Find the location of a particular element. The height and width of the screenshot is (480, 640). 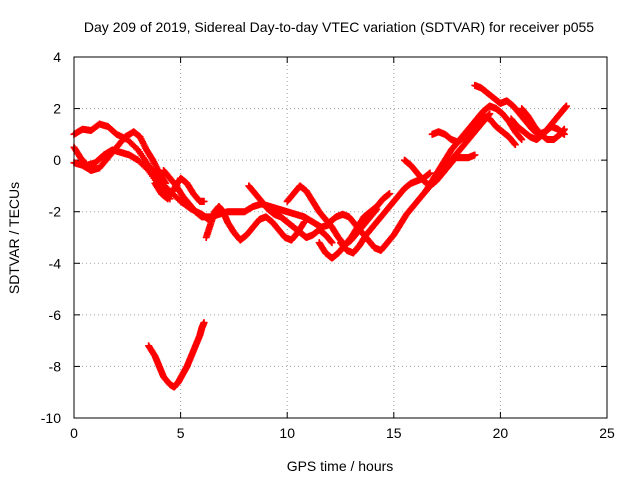

y-tick-label: -4 is located at coordinates (55, 263).